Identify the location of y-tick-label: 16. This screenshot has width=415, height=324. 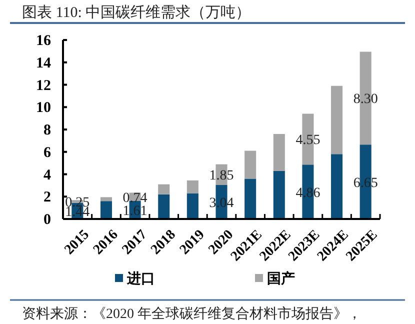
(44, 41).